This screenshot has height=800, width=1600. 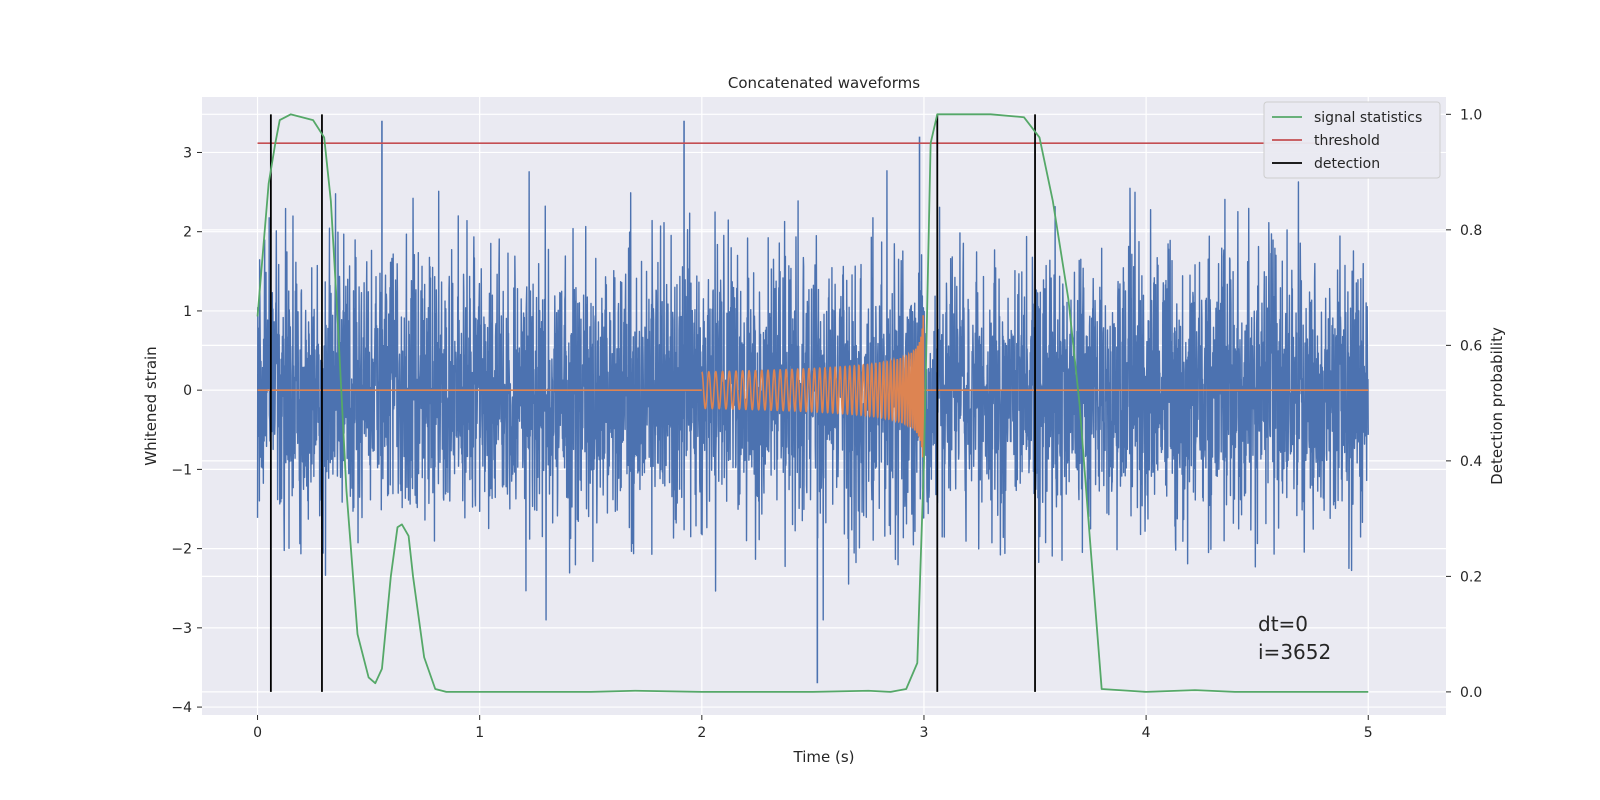 I want to click on x-tick-label: 4, so click(x=1146, y=733).